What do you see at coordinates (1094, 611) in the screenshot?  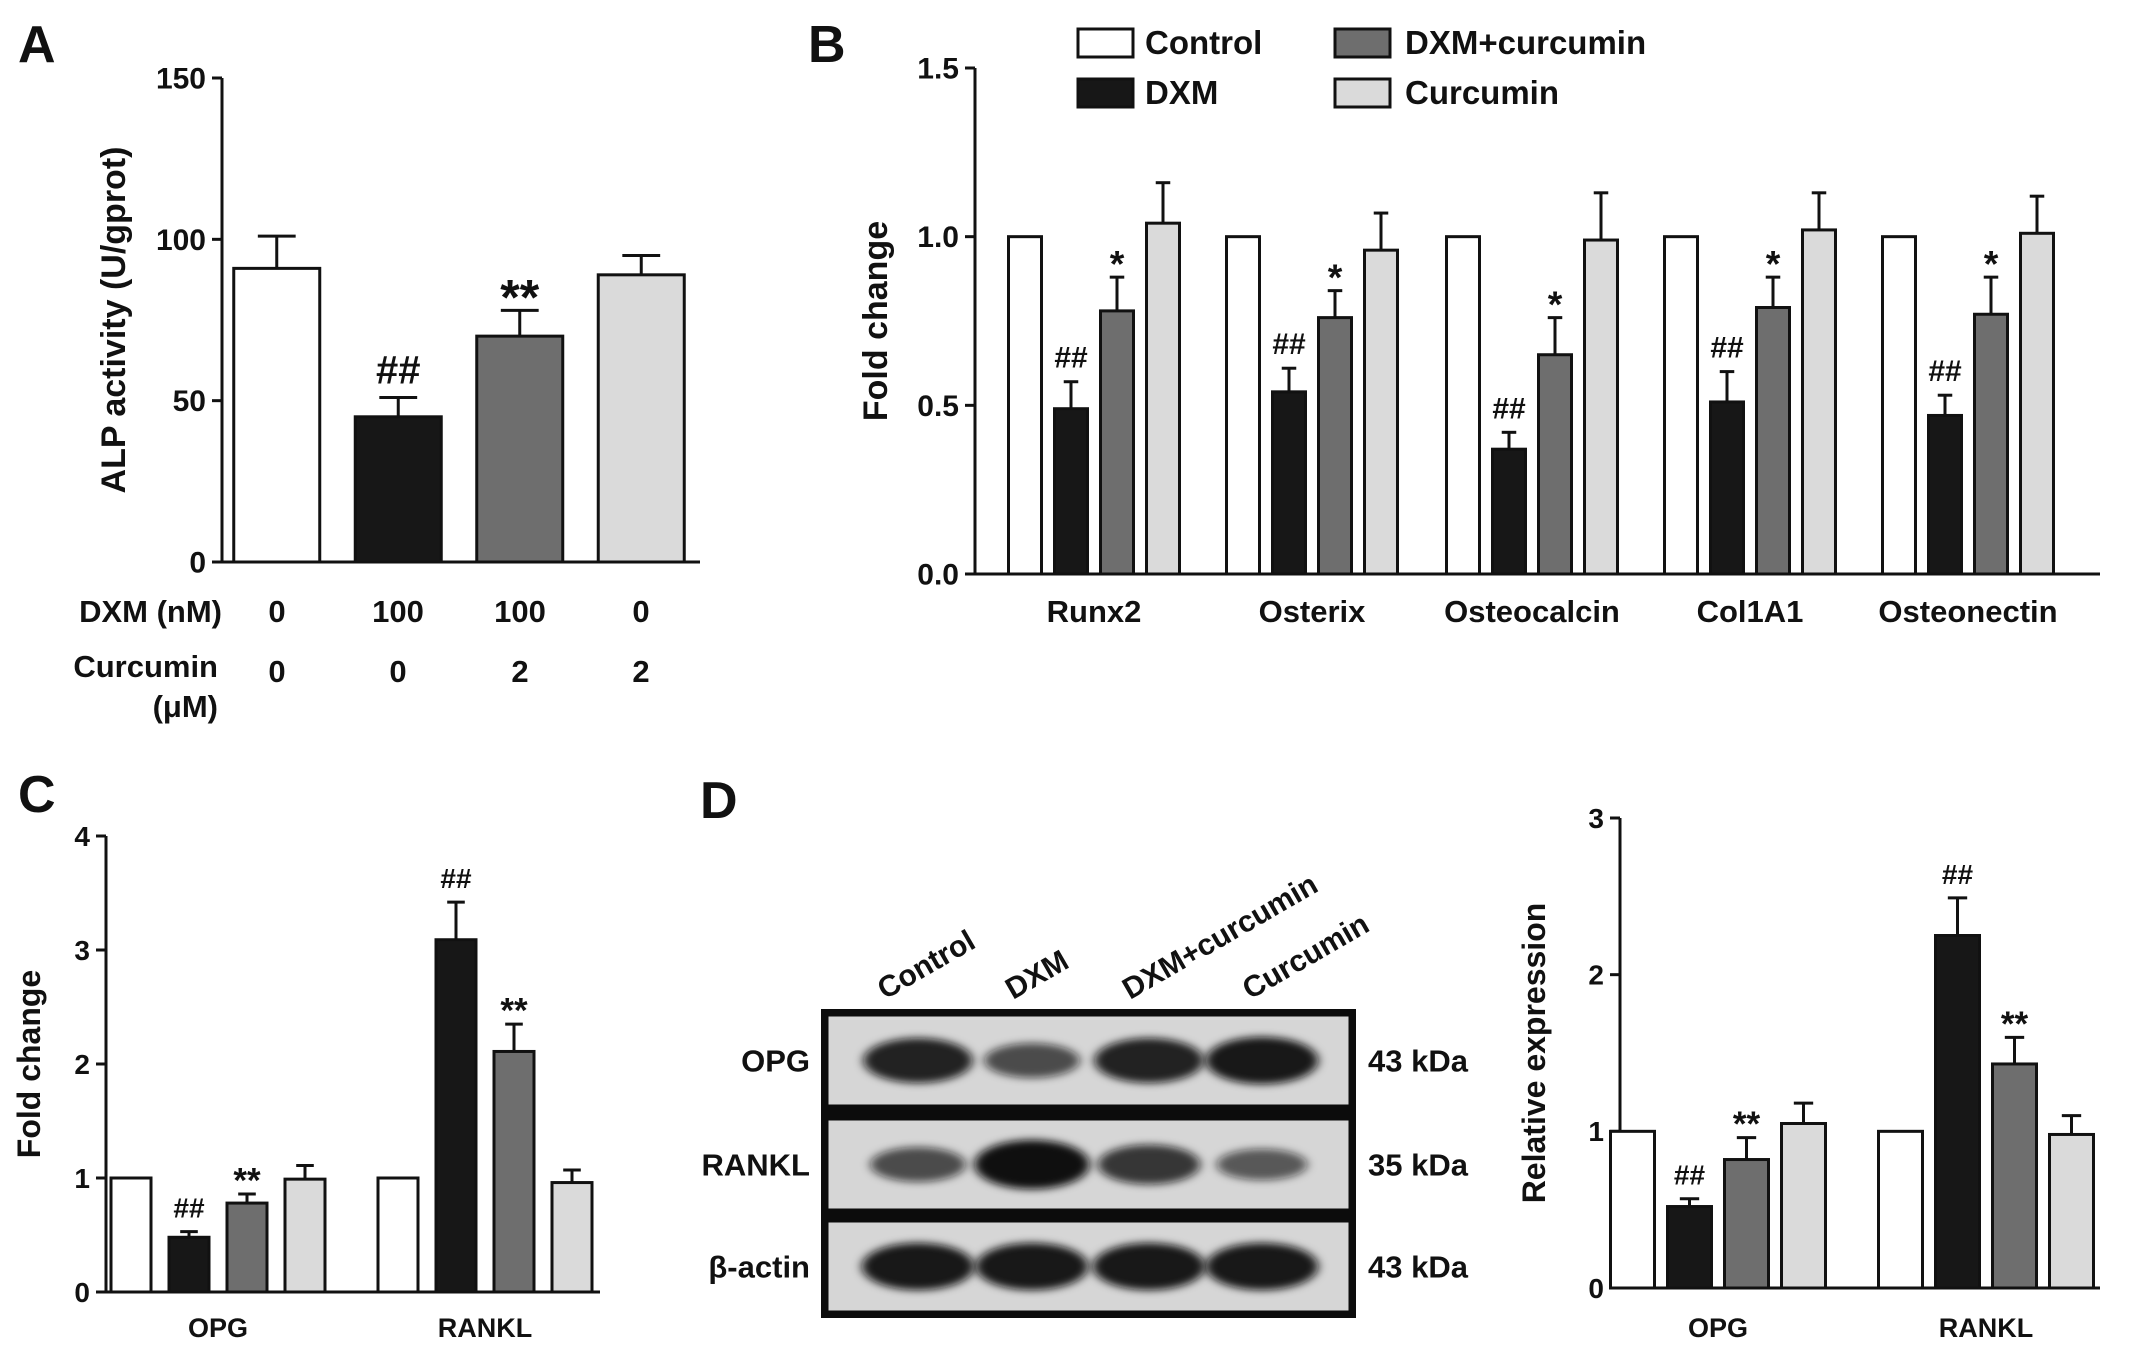 I see `x-category-label: Runx2` at bounding box center [1094, 611].